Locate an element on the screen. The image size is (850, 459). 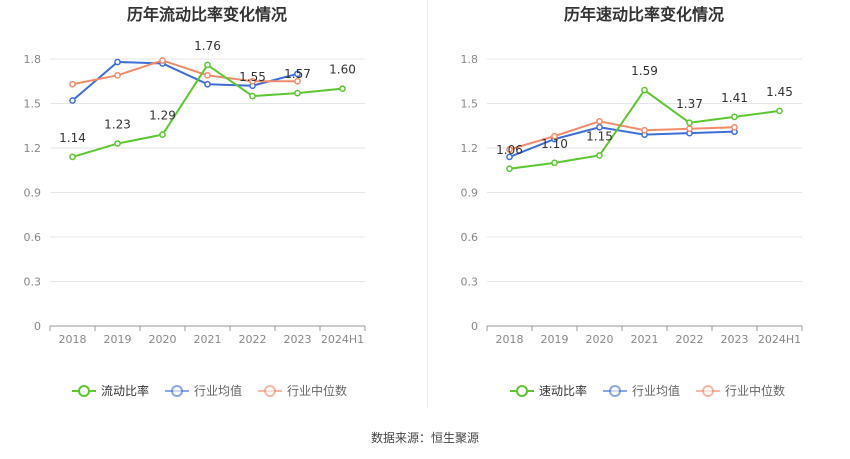
data-label: 1.41 is located at coordinates (734, 98).